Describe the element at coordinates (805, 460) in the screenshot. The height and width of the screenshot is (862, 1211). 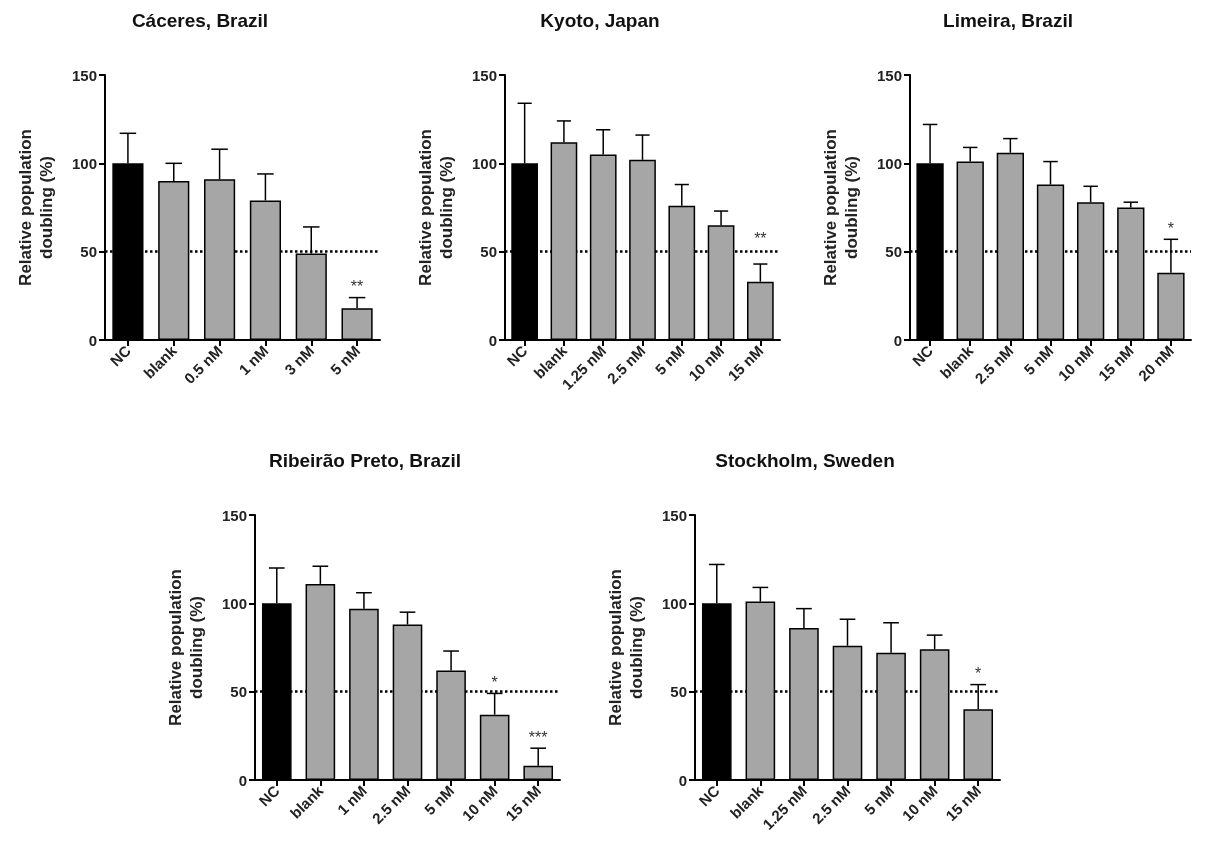
I see `chart-title: Stockholm, Sweden` at that location.